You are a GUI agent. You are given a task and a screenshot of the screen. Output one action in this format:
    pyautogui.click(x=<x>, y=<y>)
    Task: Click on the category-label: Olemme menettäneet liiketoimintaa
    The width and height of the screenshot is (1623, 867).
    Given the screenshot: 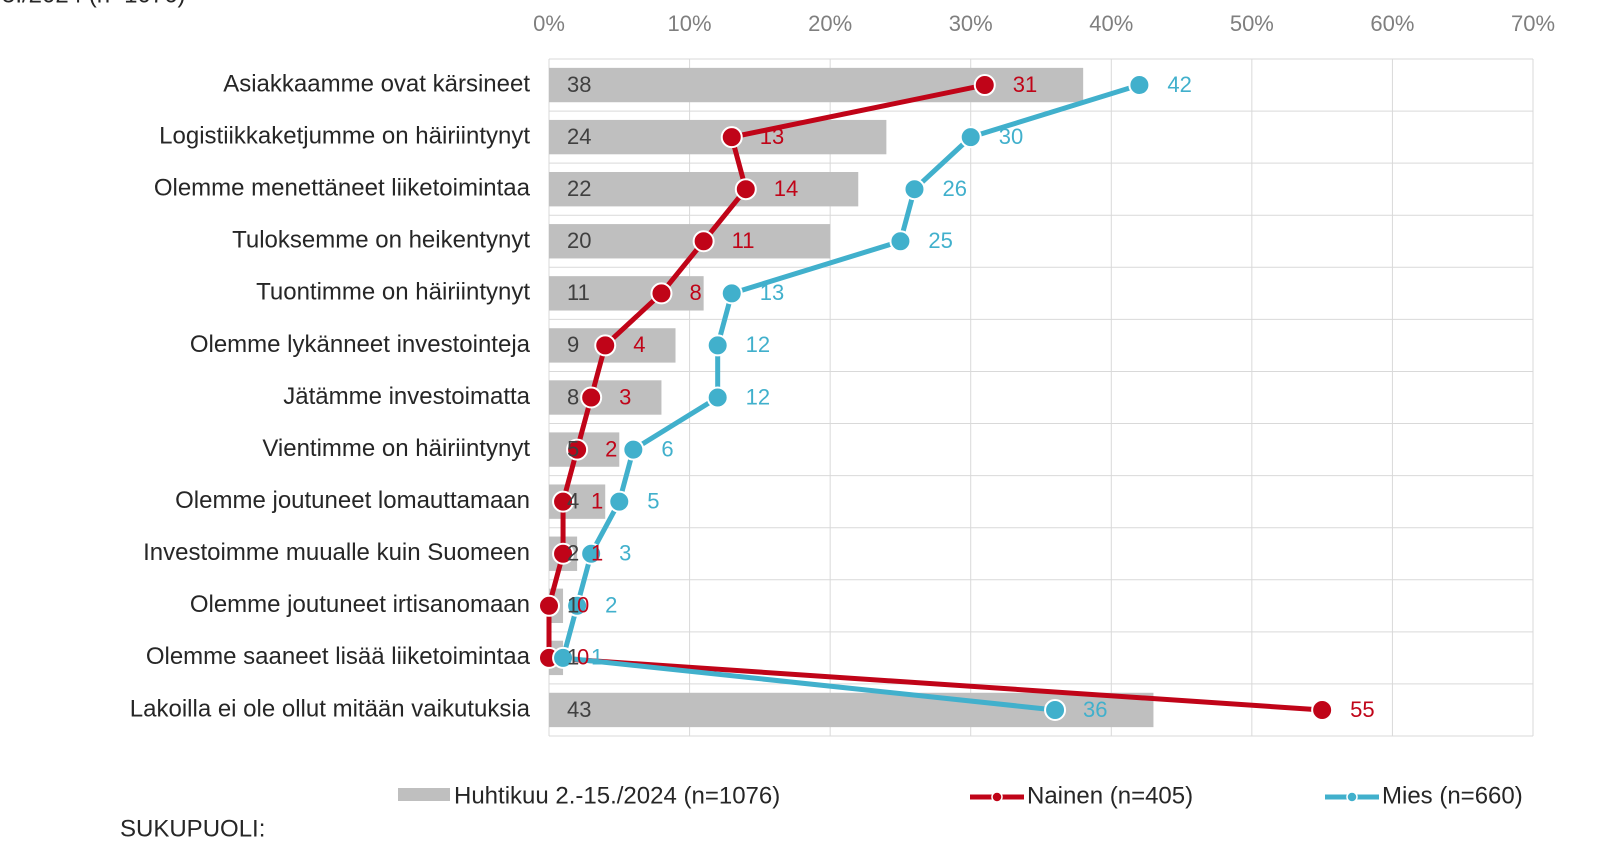 What is the action you would take?
    pyautogui.click(x=342, y=188)
    